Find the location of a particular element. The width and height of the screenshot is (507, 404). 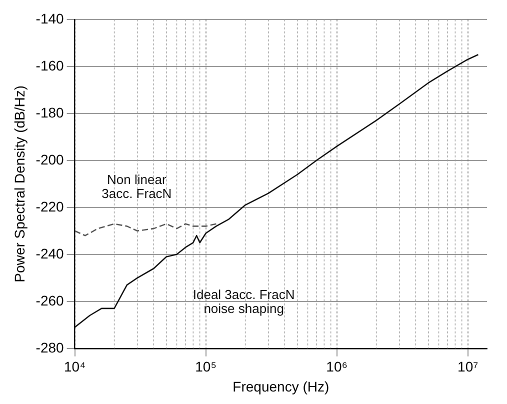

annotation: Non linear 3acc. FracN is located at coordinates (137, 186).